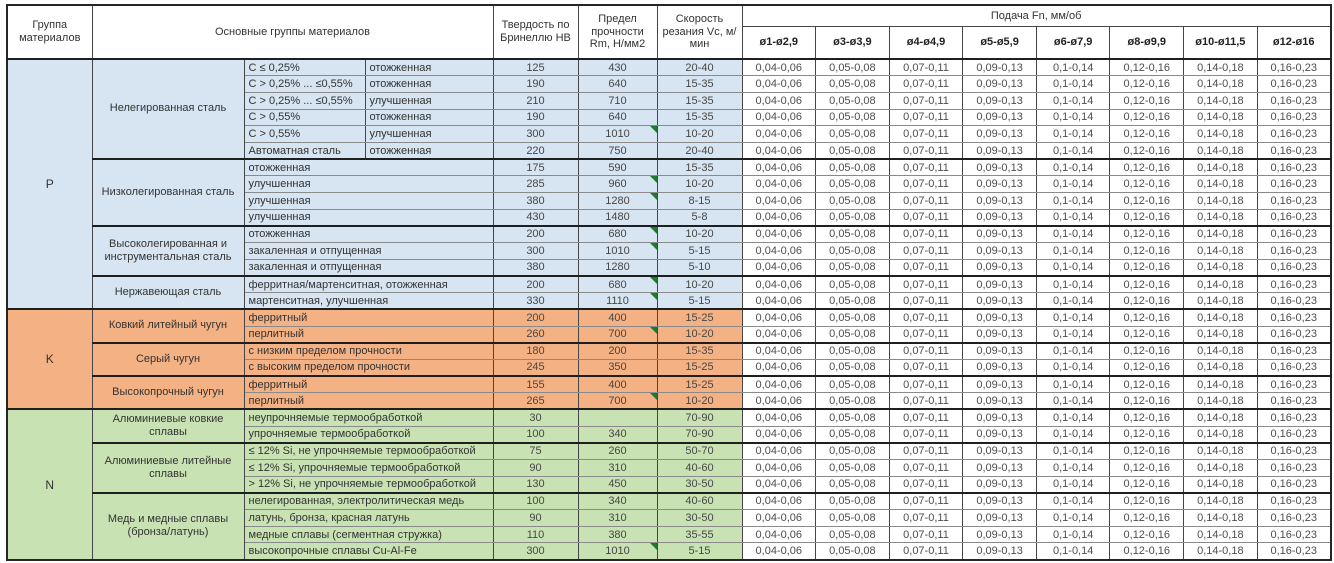 The image size is (1334, 563). What do you see at coordinates (429, 100) in the screenshot?
I see `material-state-cell: улучшенная` at bounding box center [429, 100].